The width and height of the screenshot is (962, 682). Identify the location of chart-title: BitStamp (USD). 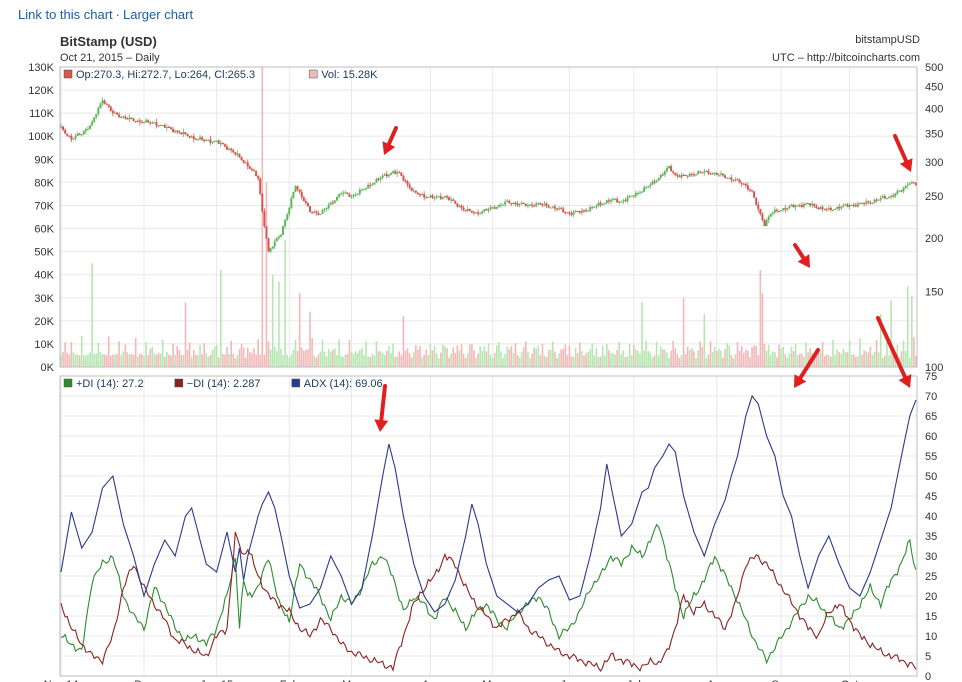
(108, 41).